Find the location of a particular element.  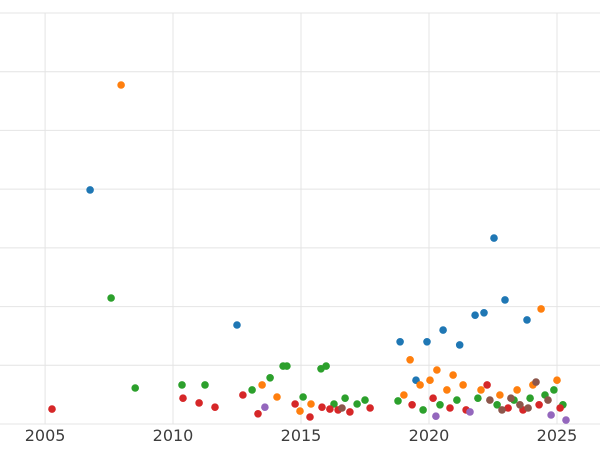

x-axis-tick-label: 2025 is located at coordinates (557, 435).